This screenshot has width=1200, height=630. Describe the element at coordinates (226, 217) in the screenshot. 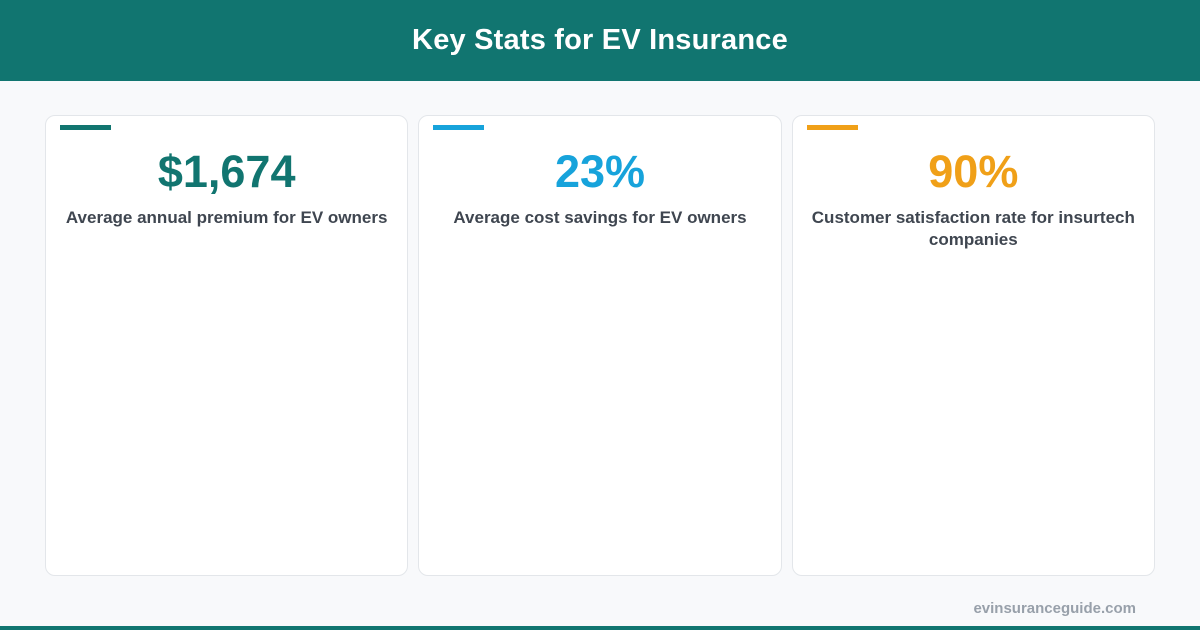

I see `stat-description: Average annual premium for EV owners` at that location.